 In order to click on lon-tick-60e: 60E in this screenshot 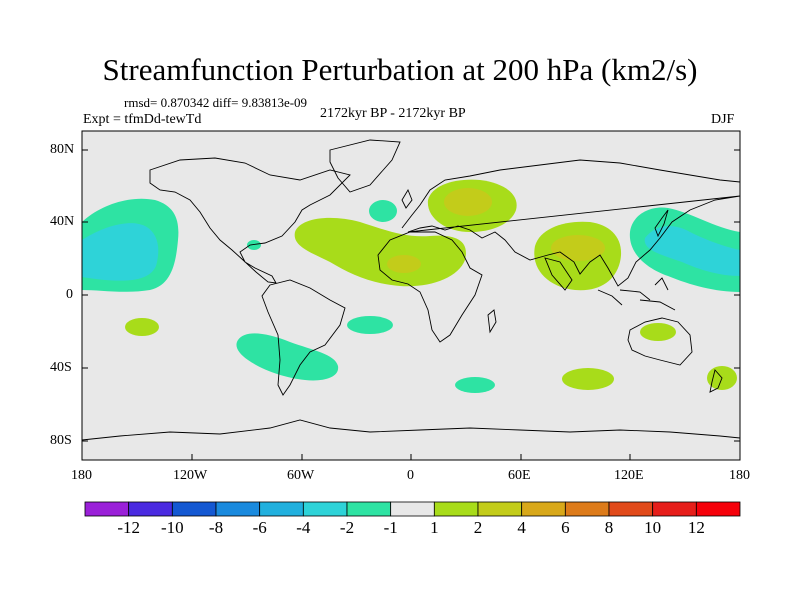, I will do `click(519, 475)`.